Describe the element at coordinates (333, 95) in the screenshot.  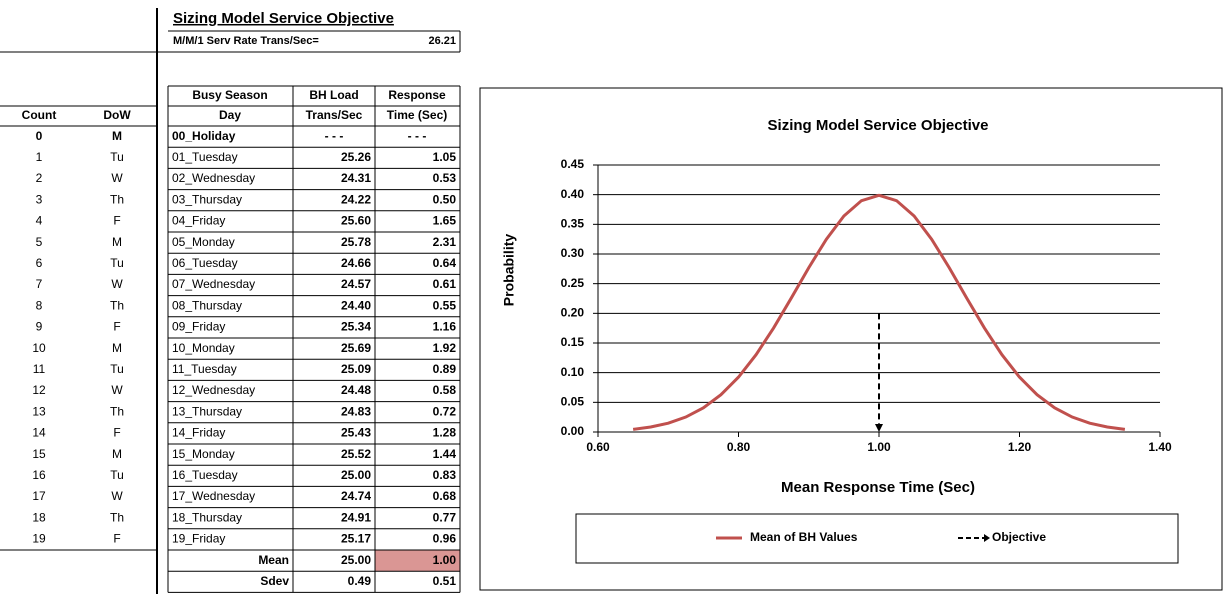
I see `column-header: BH Load` at that location.